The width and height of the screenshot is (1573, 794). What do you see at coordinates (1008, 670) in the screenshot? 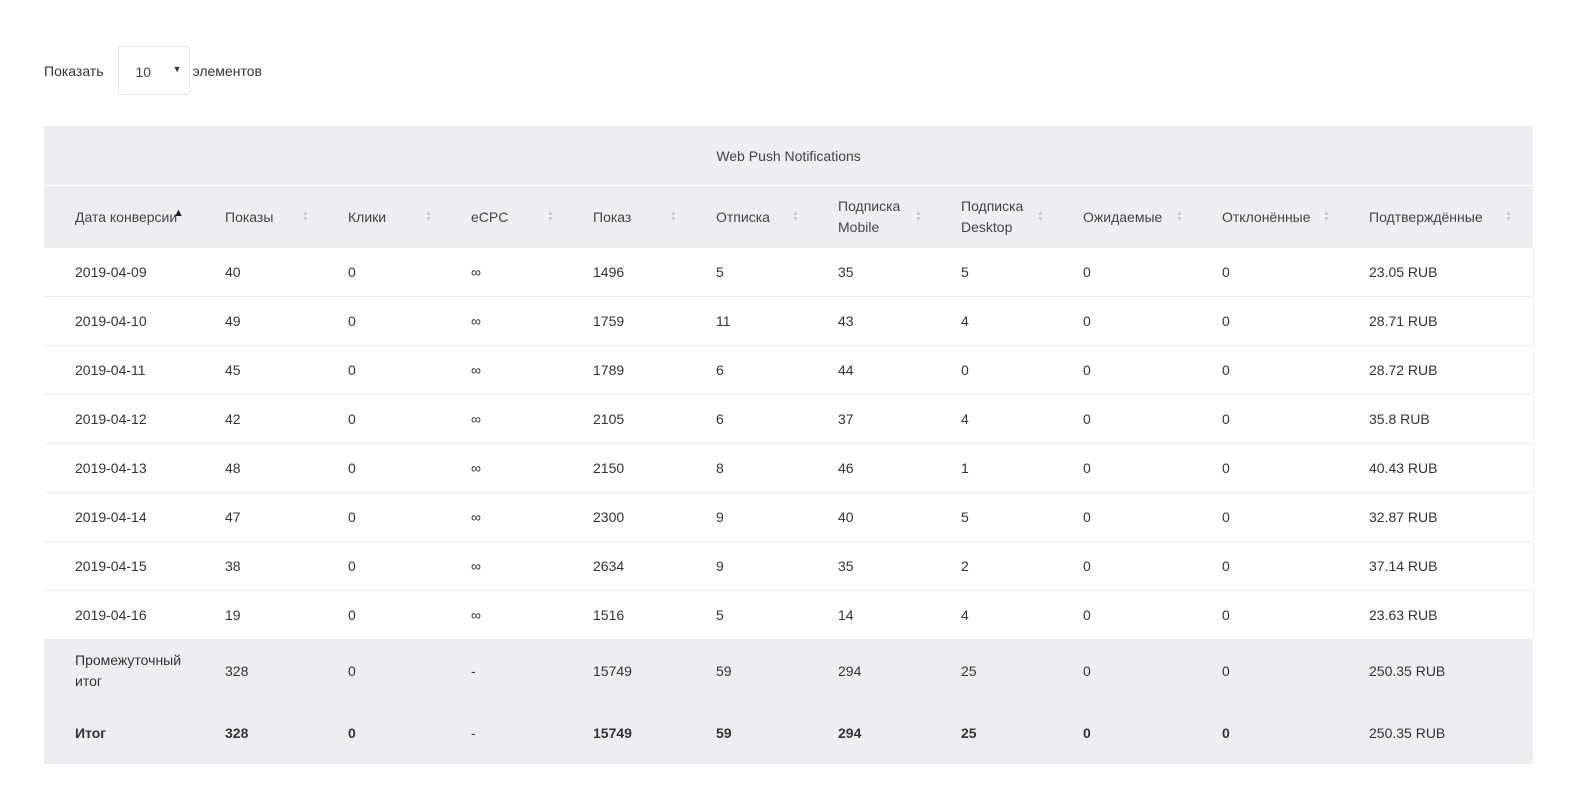
I see `subtotal-cell: 25` at bounding box center [1008, 670].